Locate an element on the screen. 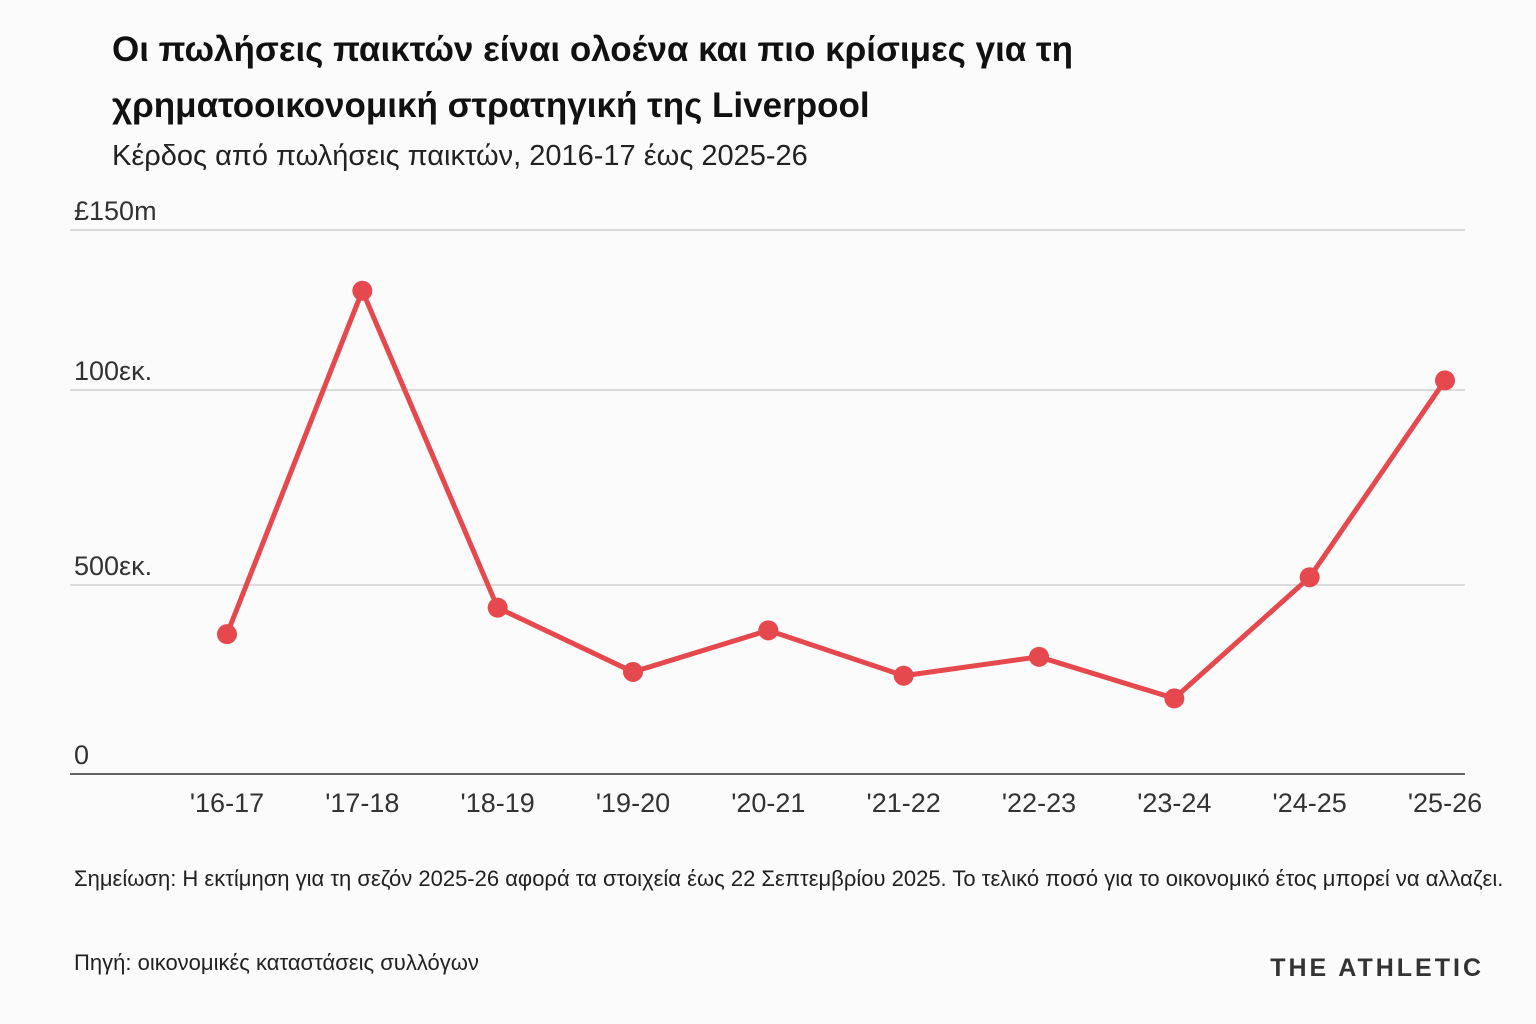  x-tick-label: '21-22 is located at coordinates (904, 803).